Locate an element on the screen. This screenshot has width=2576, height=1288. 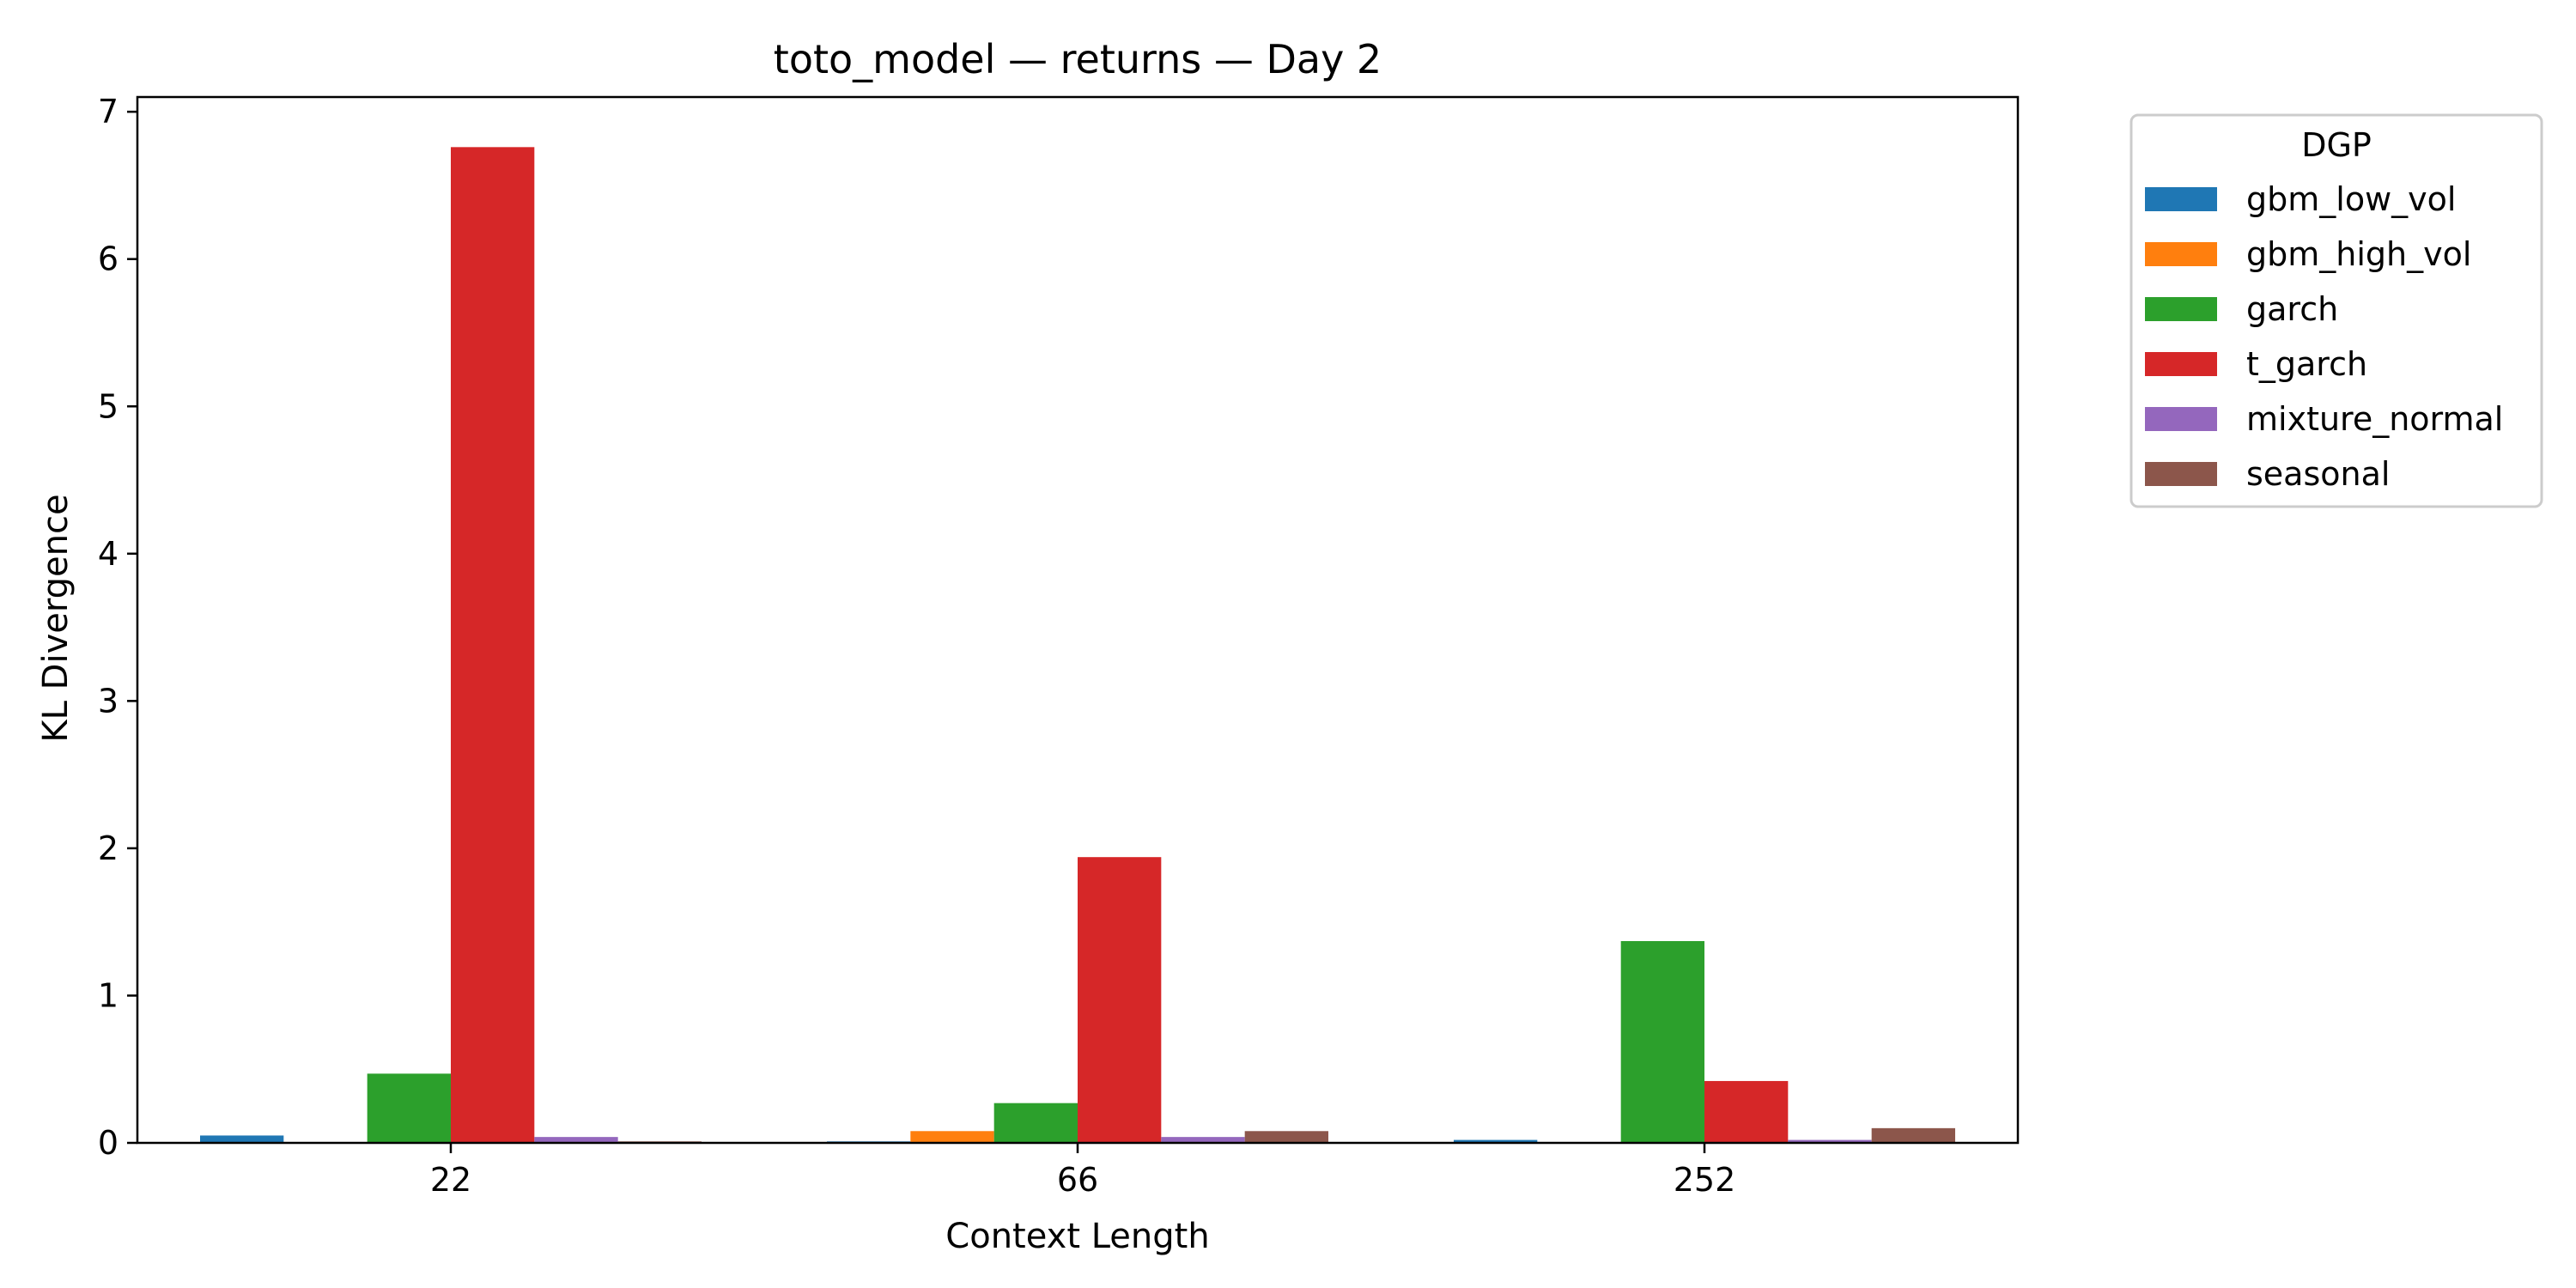
x-axis: 22 66 252 is located at coordinates (1082, 1171).